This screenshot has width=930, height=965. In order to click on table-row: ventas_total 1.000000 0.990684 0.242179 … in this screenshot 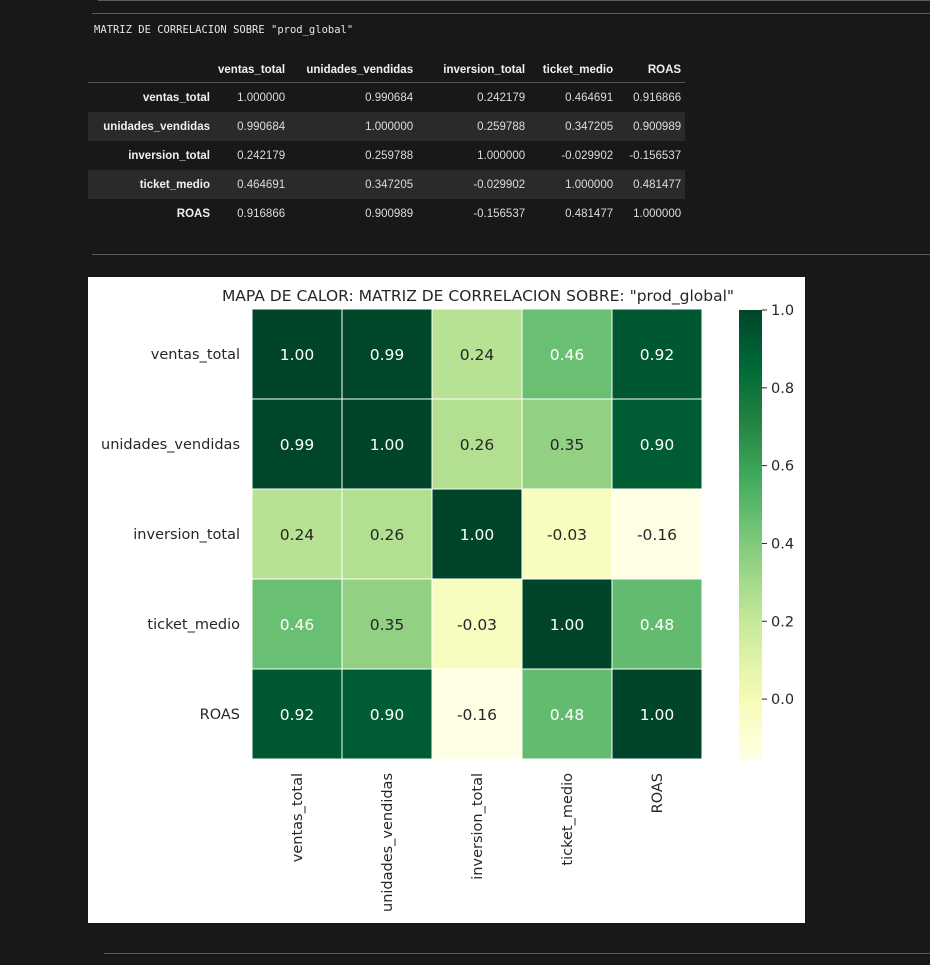, I will do `click(386, 98)`.